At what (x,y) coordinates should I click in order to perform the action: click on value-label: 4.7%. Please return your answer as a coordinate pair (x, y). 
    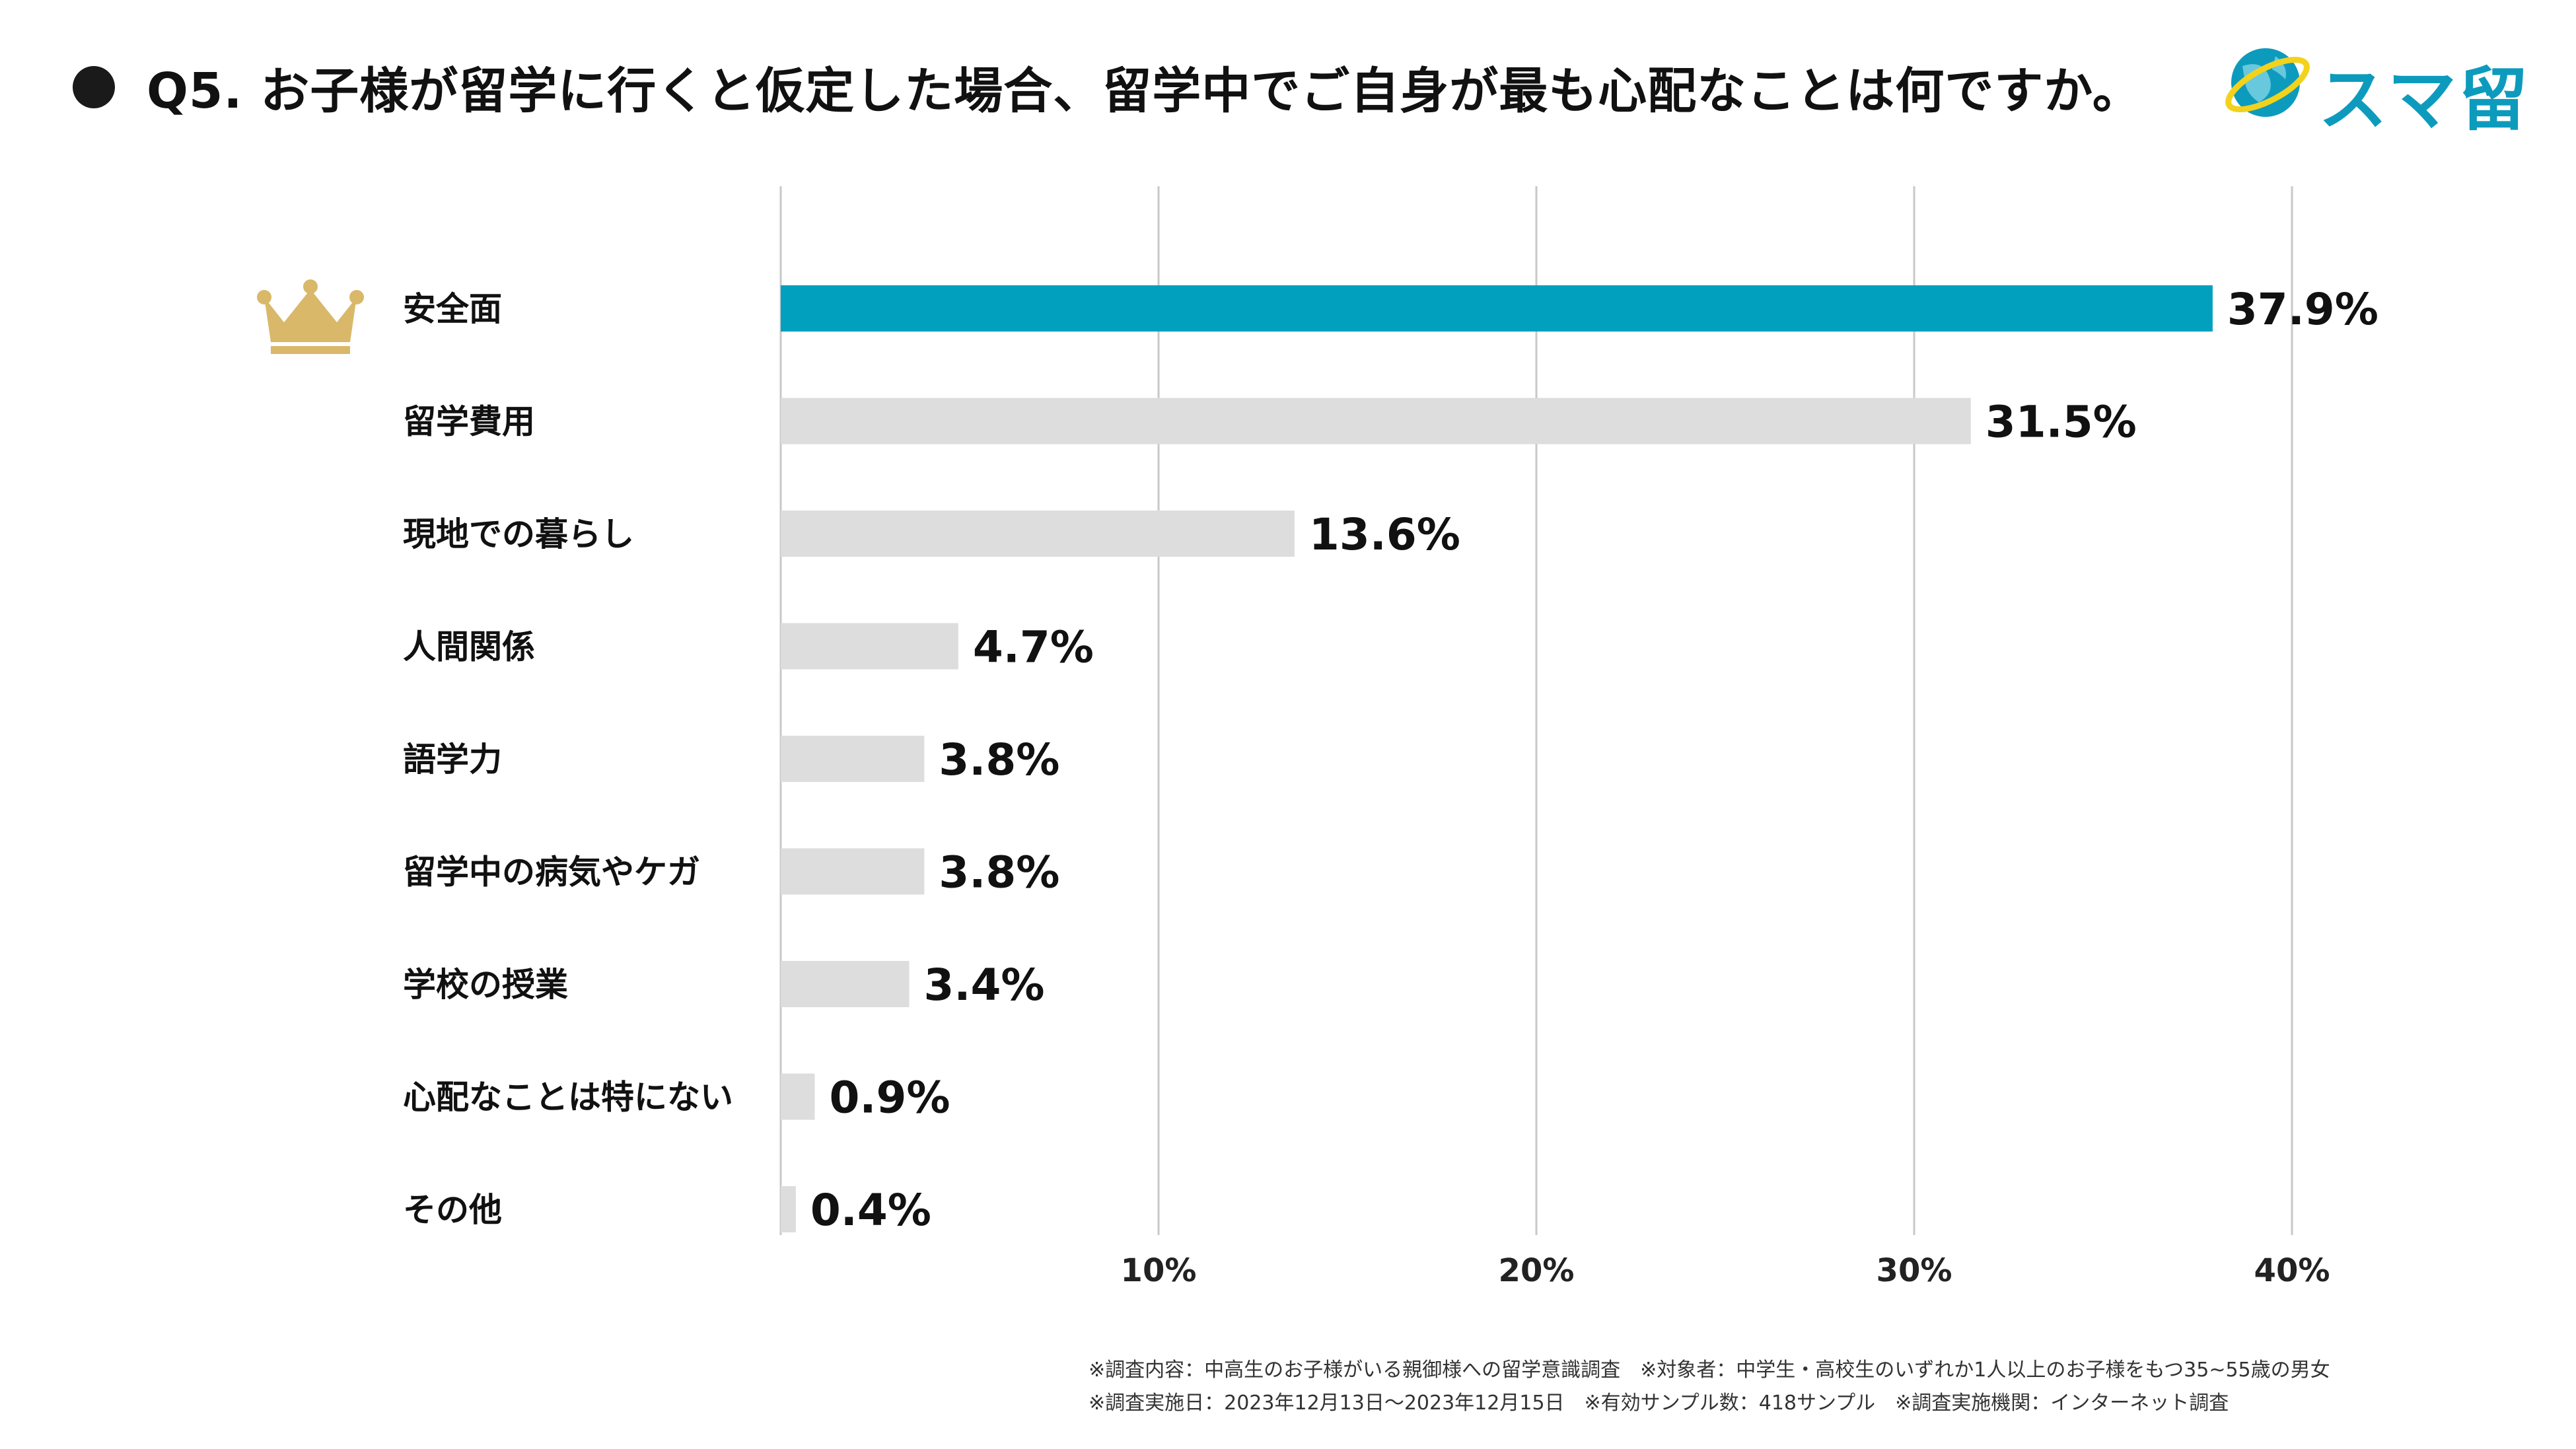
    Looking at the image, I should click on (1033, 648).